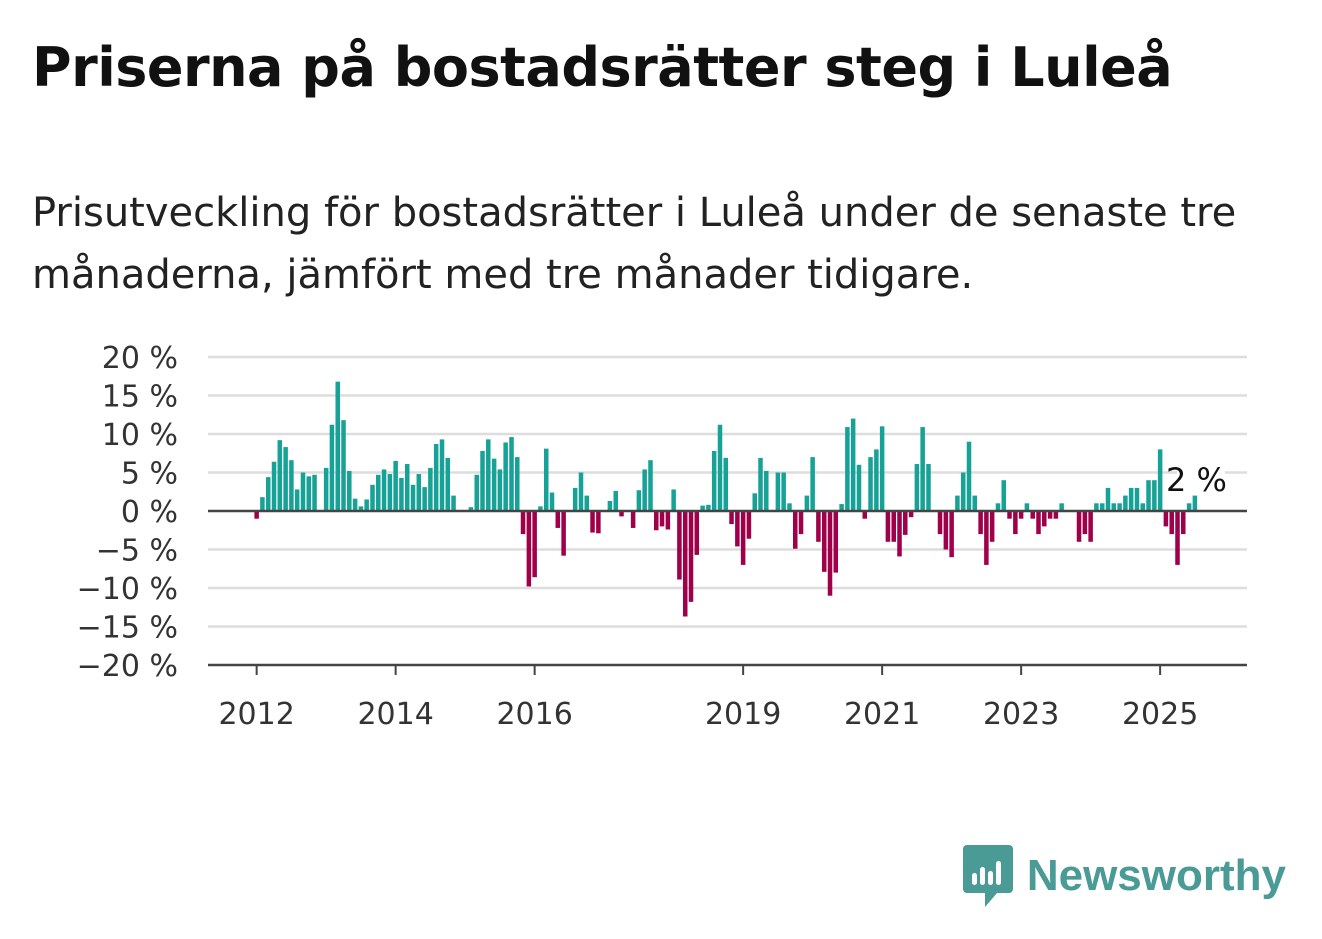 The height and width of the screenshot is (939, 1322). Describe the element at coordinates (1196, 480) in the screenshot. I see `last-value-label: 2 %` at that location.